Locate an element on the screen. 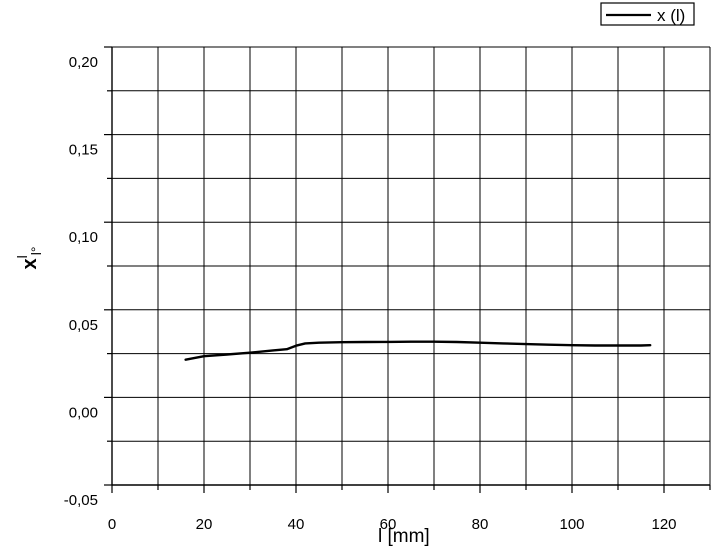 The width and height of the screenshot is (712, 549). x-axis-title: l [mm] is located at coordinates (404, 536).